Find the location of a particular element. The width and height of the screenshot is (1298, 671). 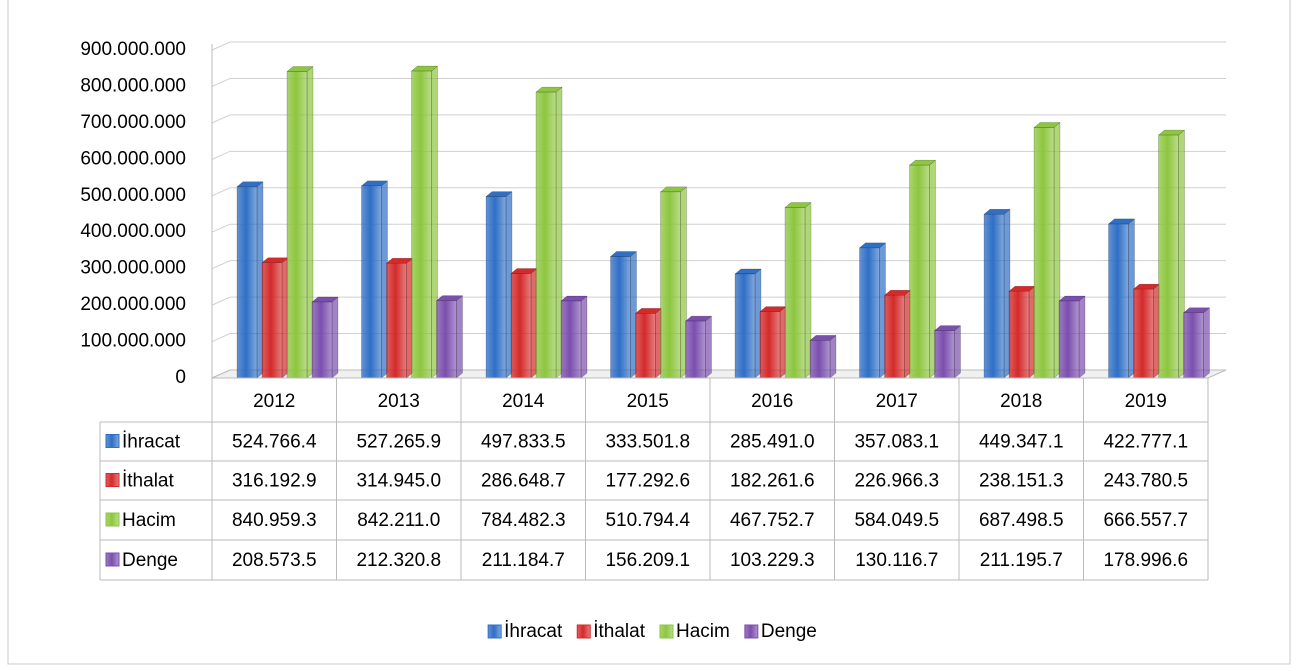

table-cell: 103.229.3 is located at coordinates (772, 560).